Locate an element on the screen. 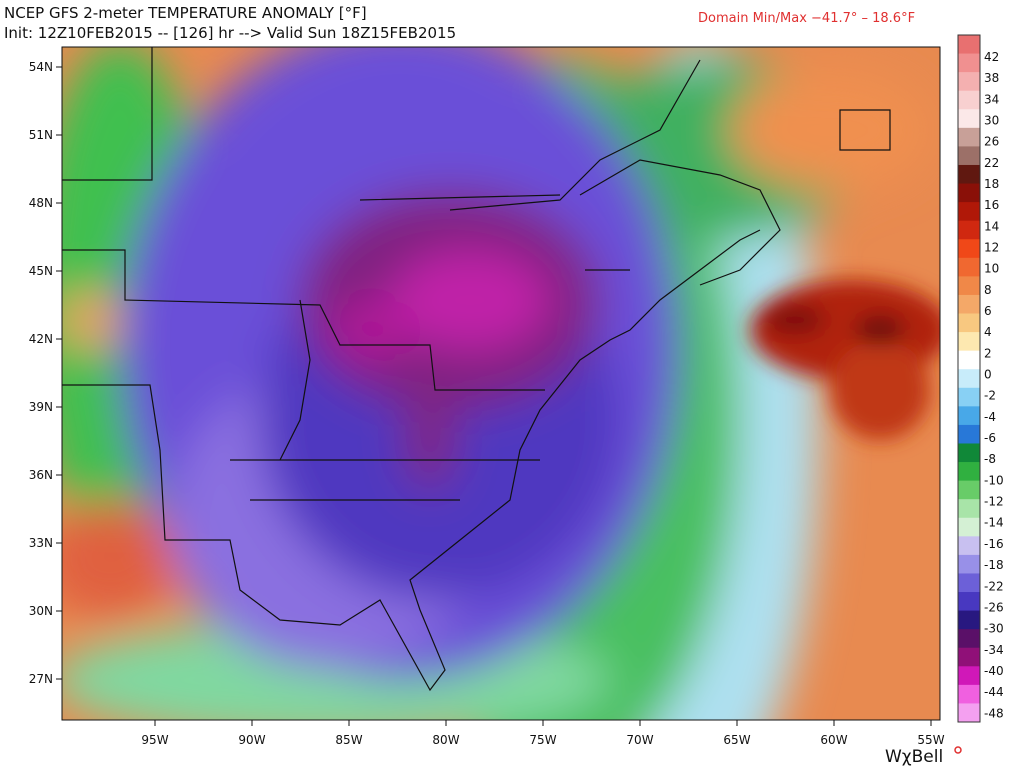  lon-label: 75W is located at coordinates (542, 740).